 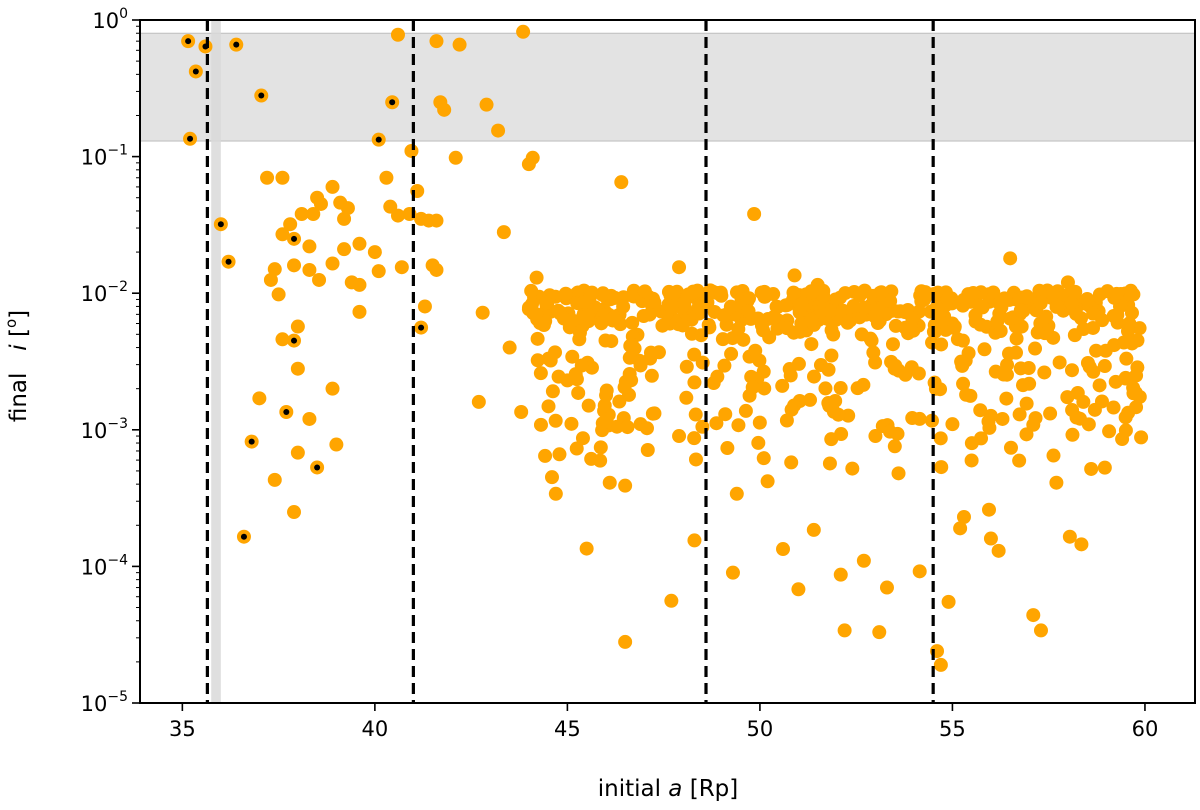 I want to click on y-tick-label: 10⁻², so click(x=104, y=292).